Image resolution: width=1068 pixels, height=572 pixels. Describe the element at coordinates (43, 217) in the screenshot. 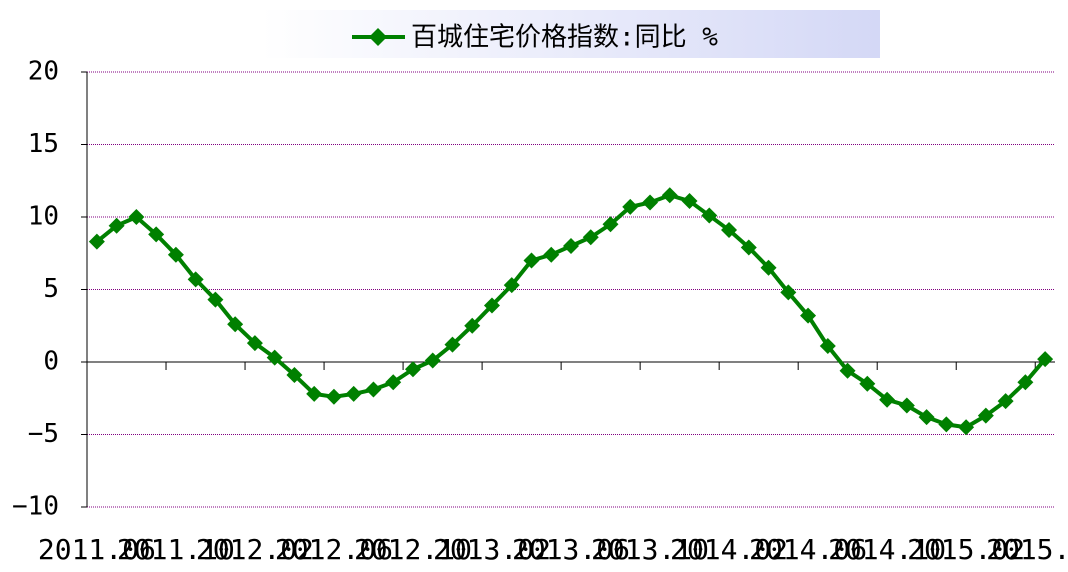

I see `y-tick-label: 10` at that location.